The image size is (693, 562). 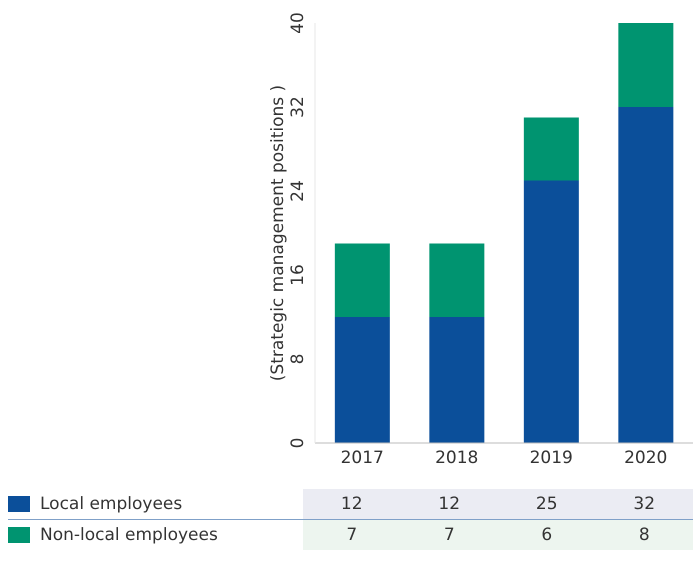 I want to click on legend-label: Non-local employees, so click(x=129, y=535).